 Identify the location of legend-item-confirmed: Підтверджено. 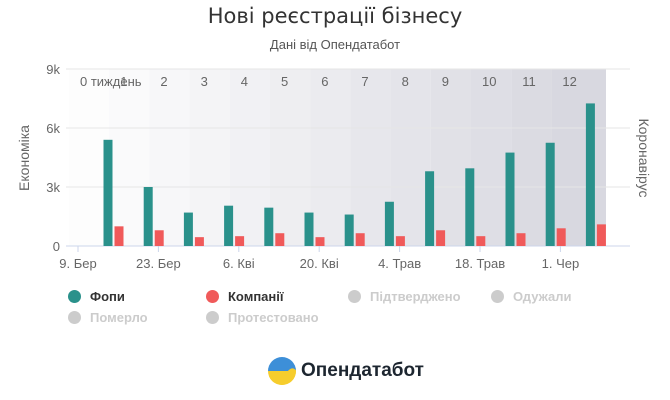
(404, 296).